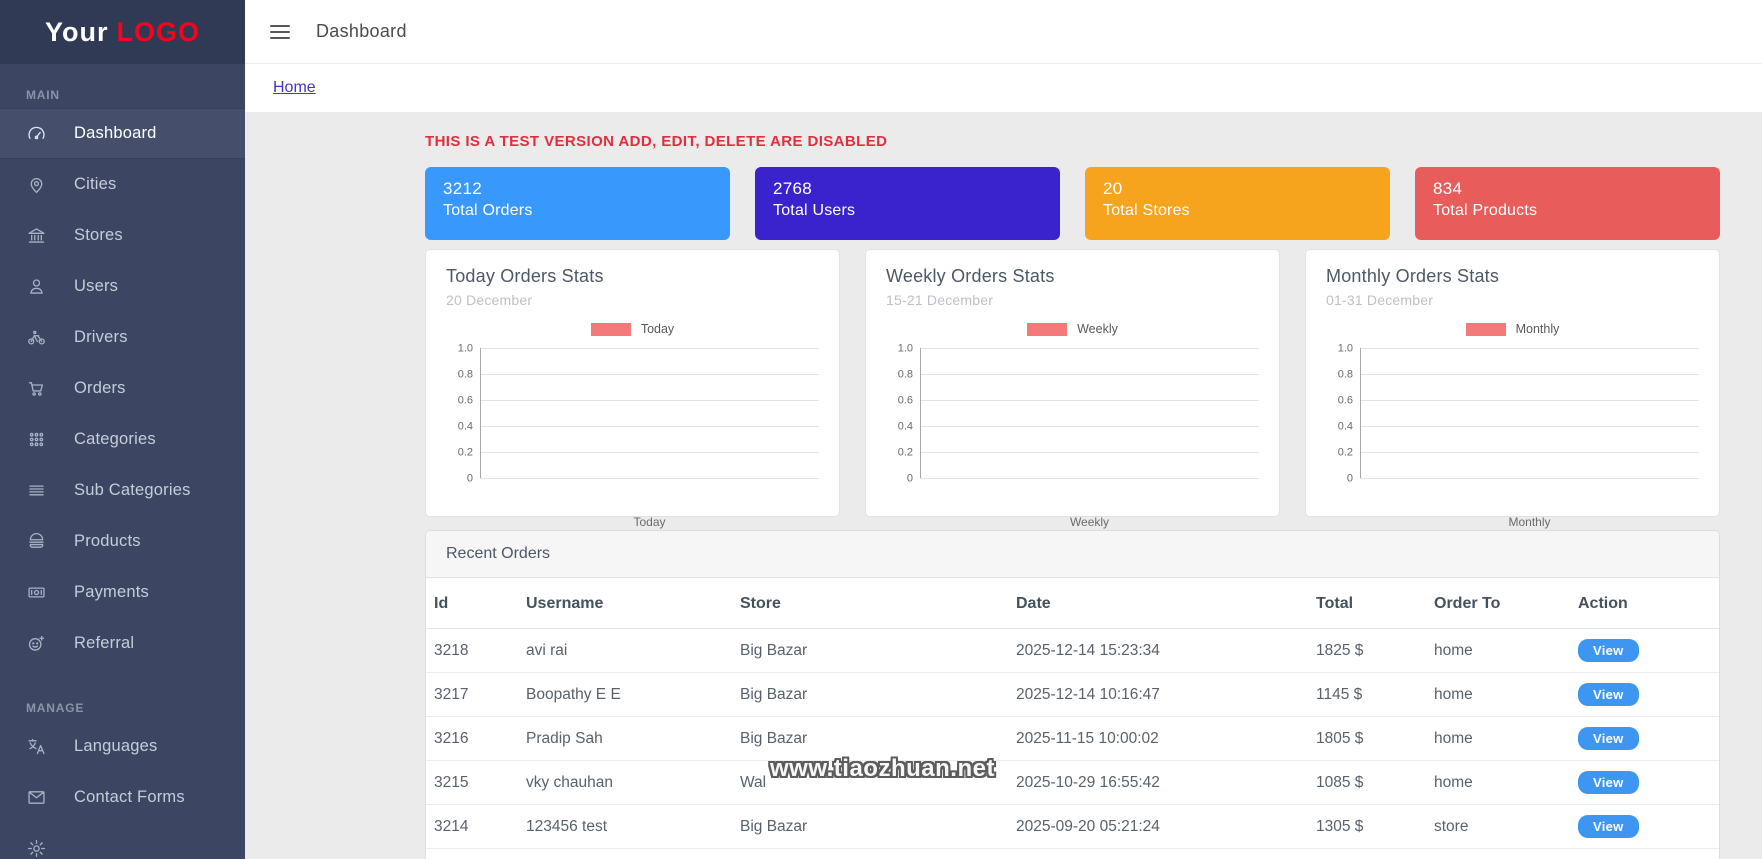 The image size is (1762, 859). What do you see at coordinates (122, 184) in the screenshot?
I see `sidebar-item-cities: Cities` at bounding box center [122, 184].